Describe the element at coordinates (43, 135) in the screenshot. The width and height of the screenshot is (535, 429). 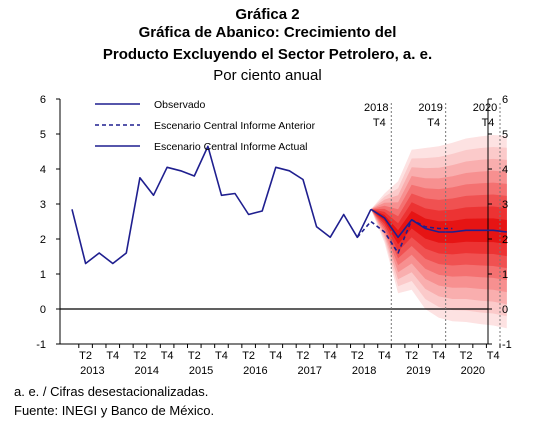
I see `y-tick-label-left: 5` at that location.